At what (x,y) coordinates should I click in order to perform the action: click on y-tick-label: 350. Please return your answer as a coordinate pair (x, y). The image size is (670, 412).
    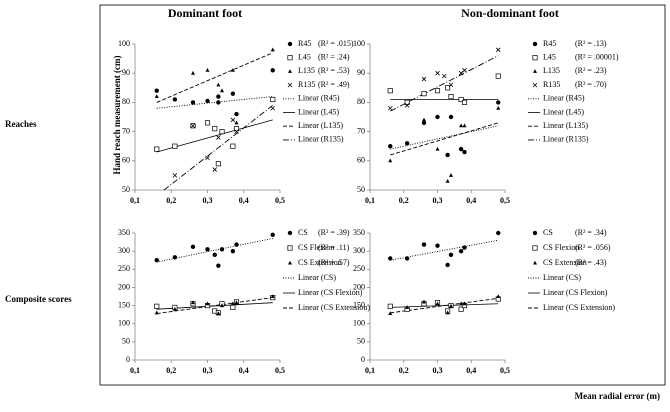
    Looking at the image, I should click on (124, 232).